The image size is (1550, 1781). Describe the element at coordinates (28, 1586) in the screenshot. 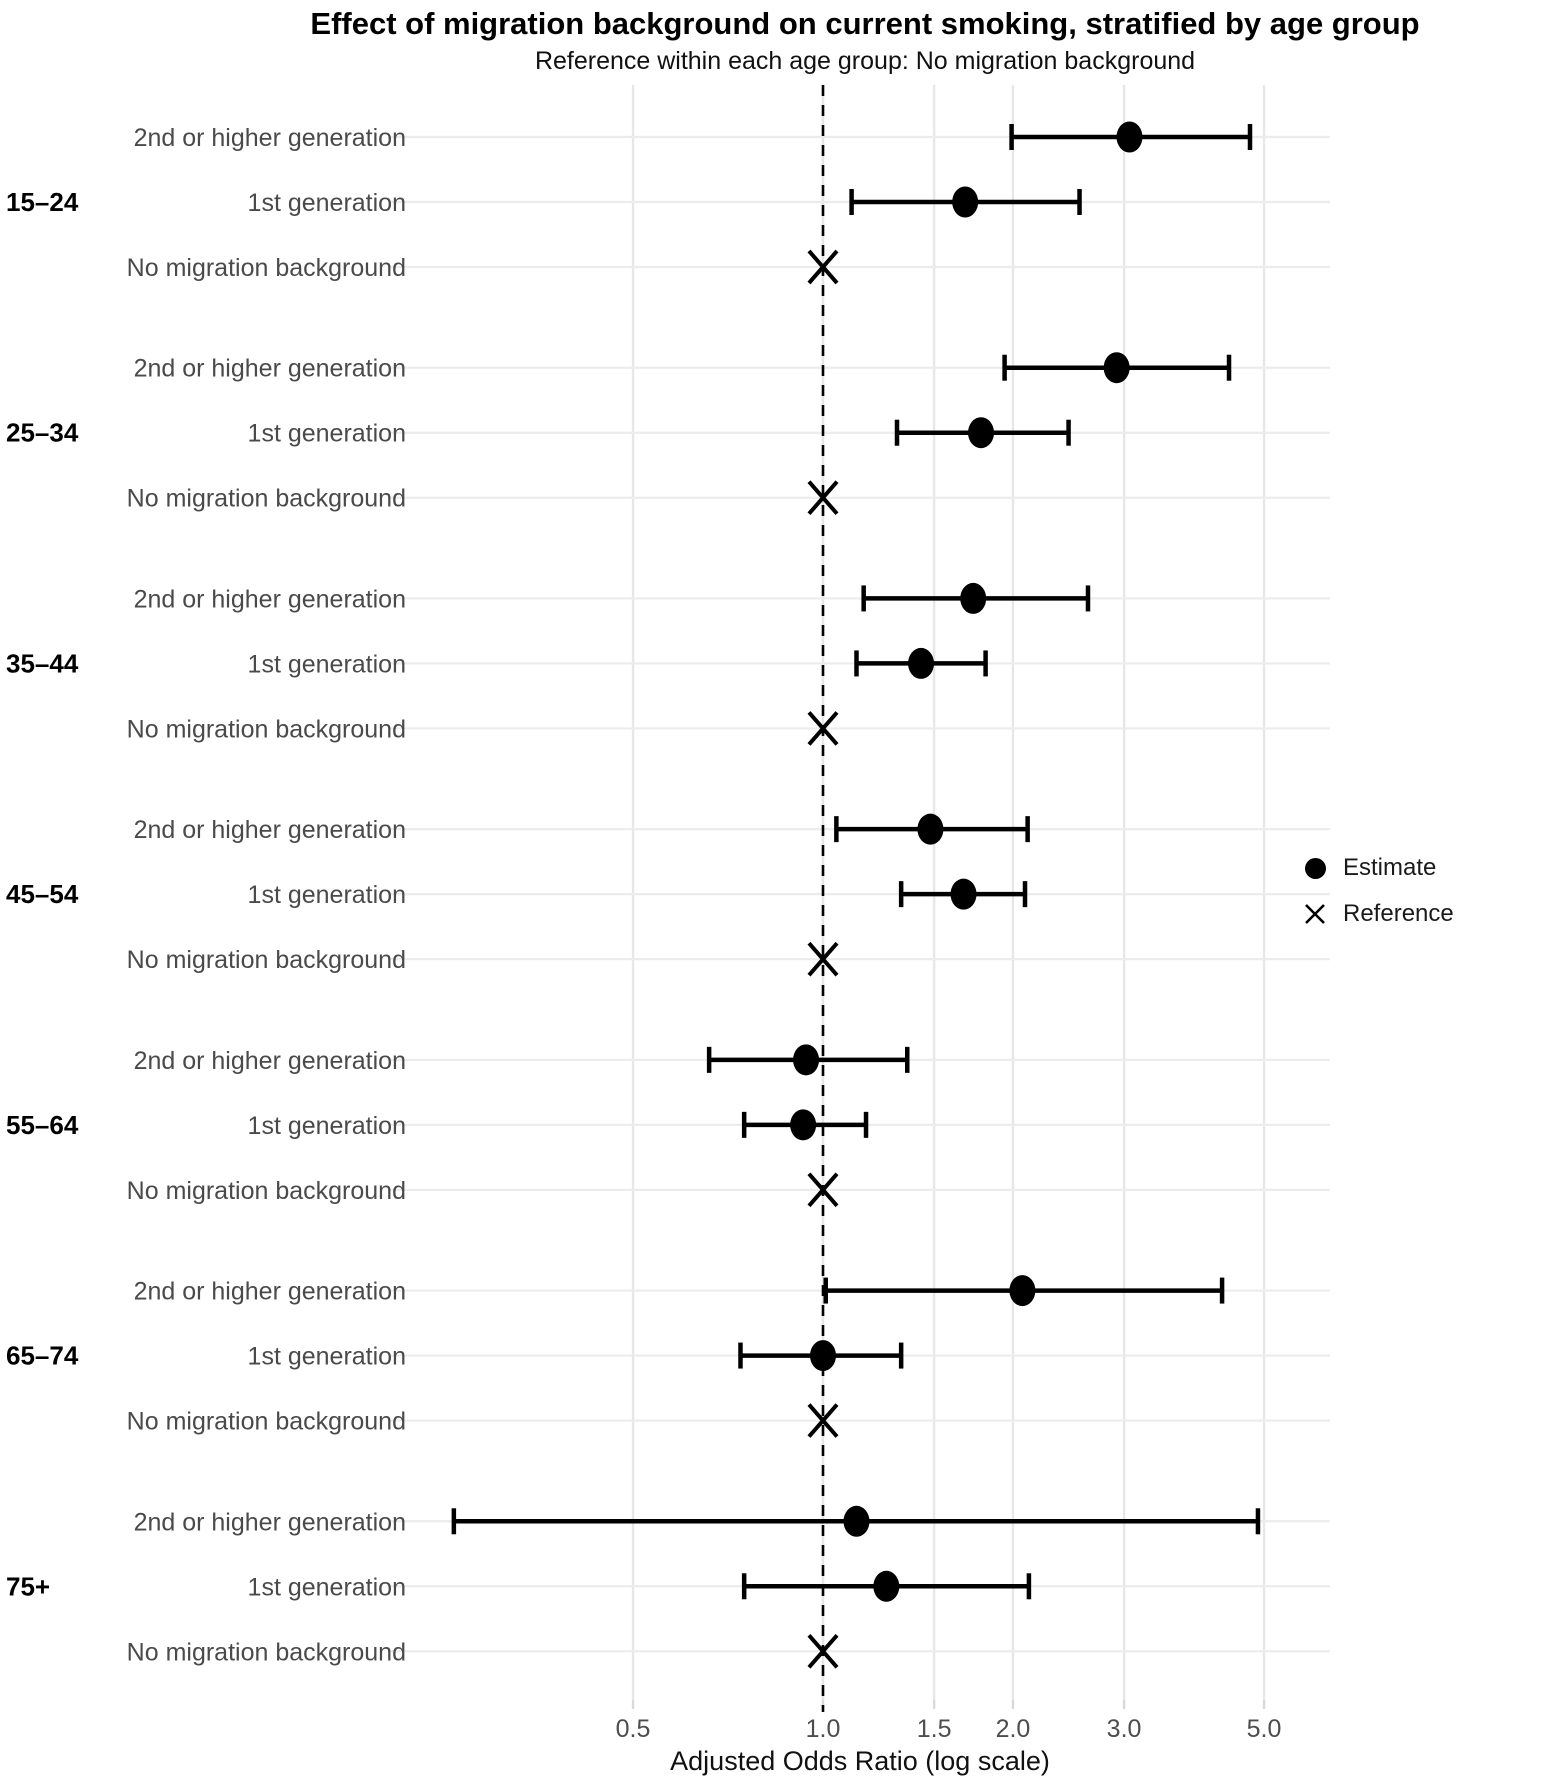

I see `age-group-label: 75+` at that location.